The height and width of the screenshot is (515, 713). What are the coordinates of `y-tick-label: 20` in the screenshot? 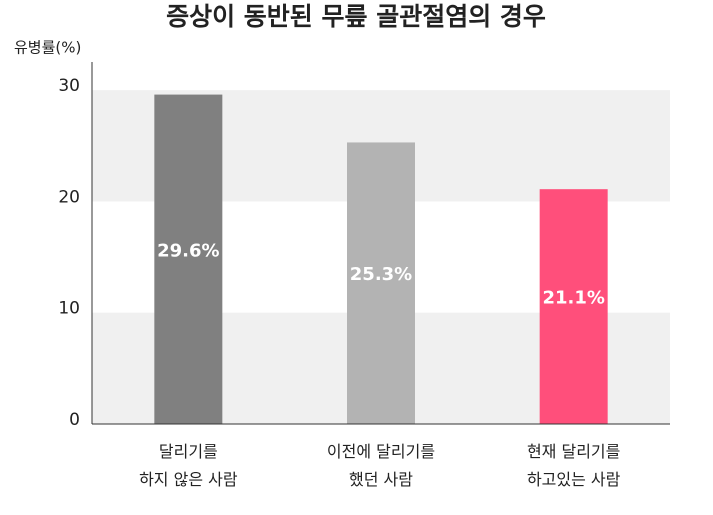 It's located at (69, 197).